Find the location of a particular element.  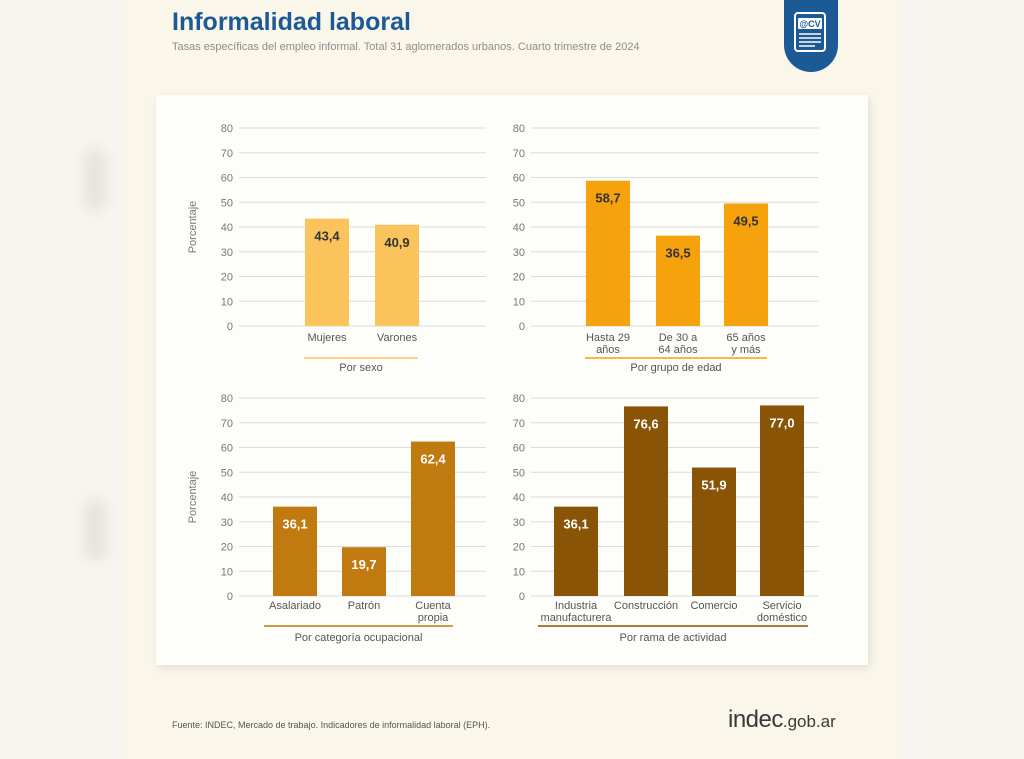

group-label: Por rama de actividad is located at coordinates (673, 638).